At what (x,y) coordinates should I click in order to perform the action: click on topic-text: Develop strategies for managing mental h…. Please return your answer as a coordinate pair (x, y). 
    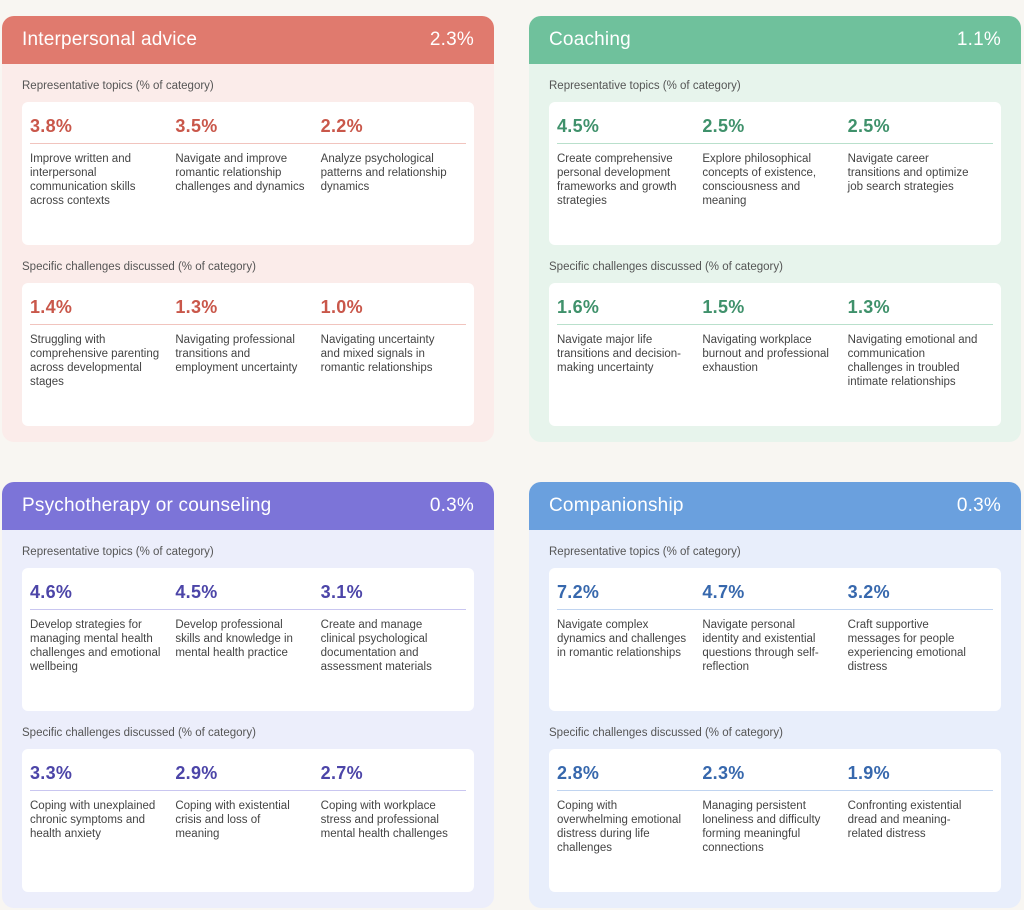
    Looking at the image, I should click on (95, 646).